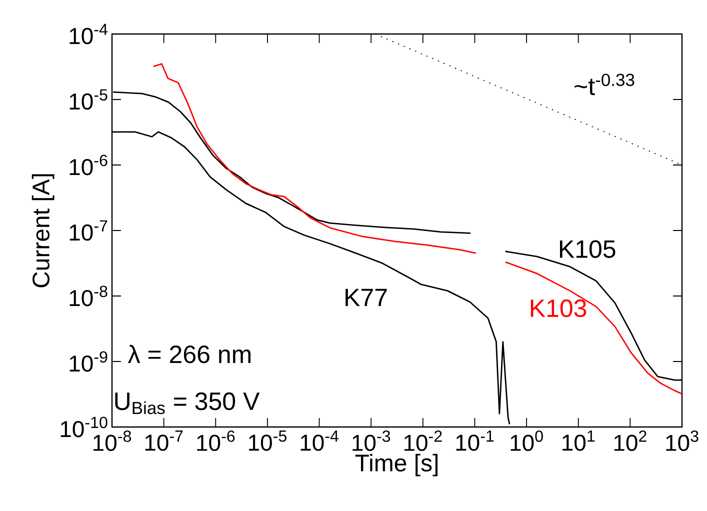  What do you see at coordinates (630, 441) in the screenshot?
I see `x-tick-label: 10$^{2}$` at bounding box center [630, 441].